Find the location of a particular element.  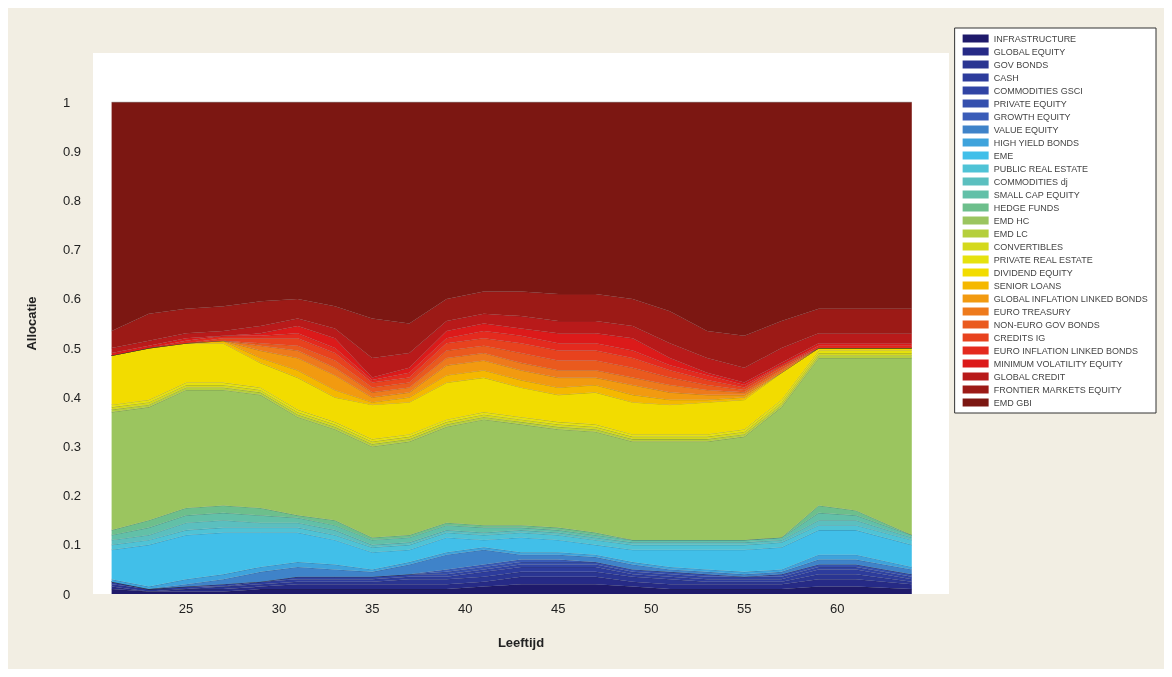

legend-label: CREDITS IG is located at coordinates (1019, 337).